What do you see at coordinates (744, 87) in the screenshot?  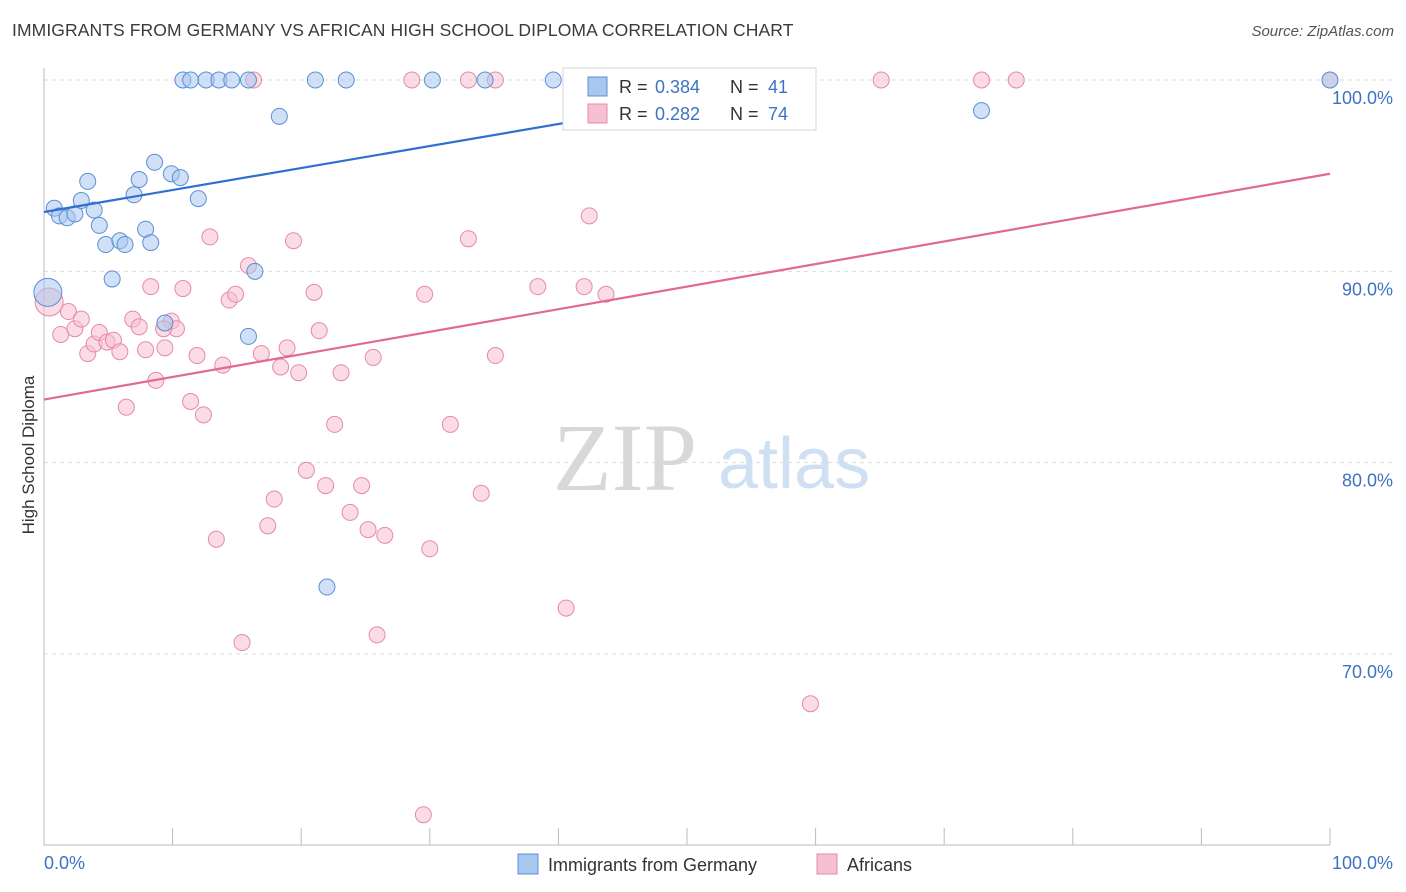 I see `germany-n-label: N =` at bounding box center [744, 87].